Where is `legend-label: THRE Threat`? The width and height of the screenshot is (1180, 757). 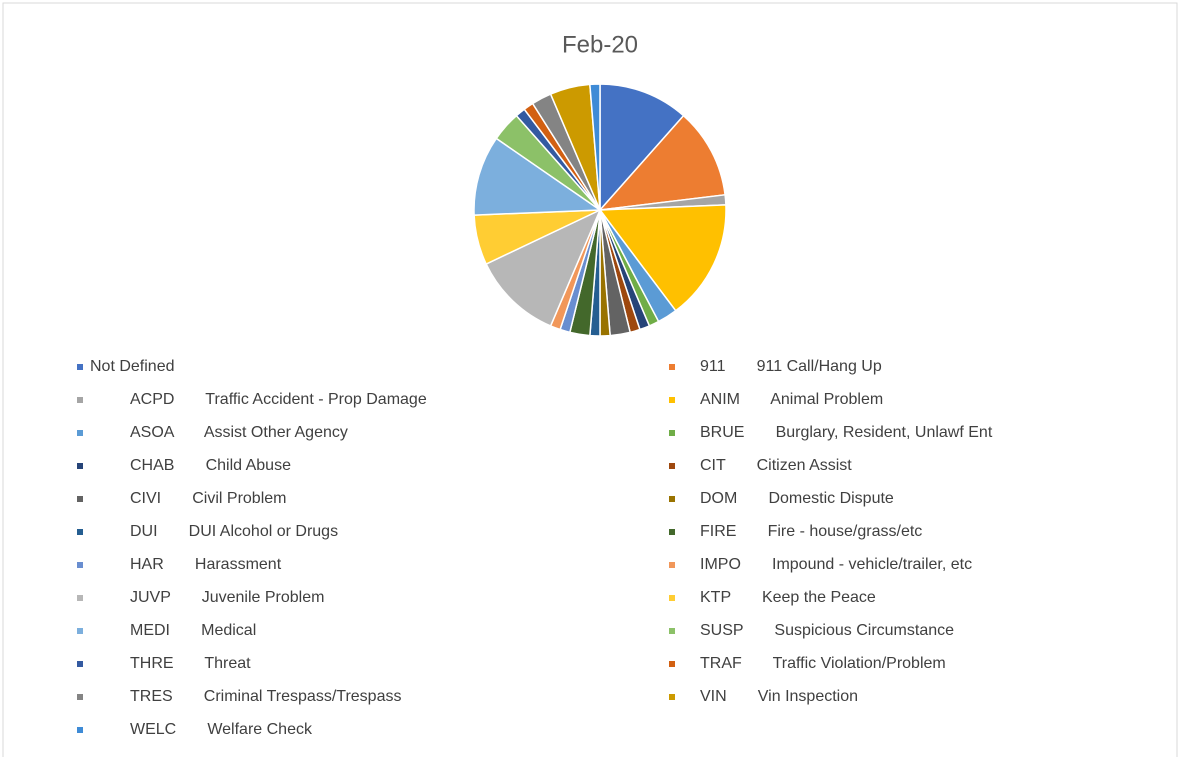 legend-label: THRE Threat is located at coordinates (190, 663).